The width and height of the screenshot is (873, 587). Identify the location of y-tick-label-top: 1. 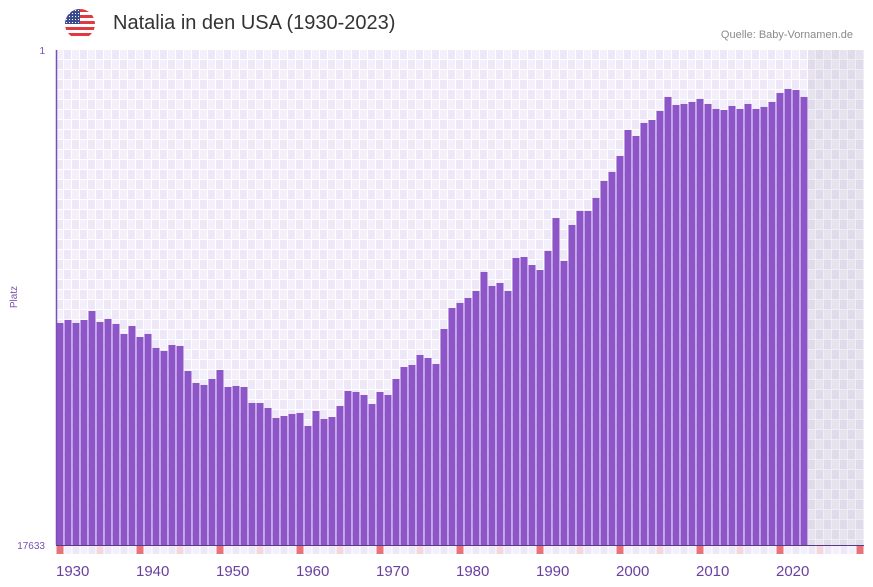
(42, 51).